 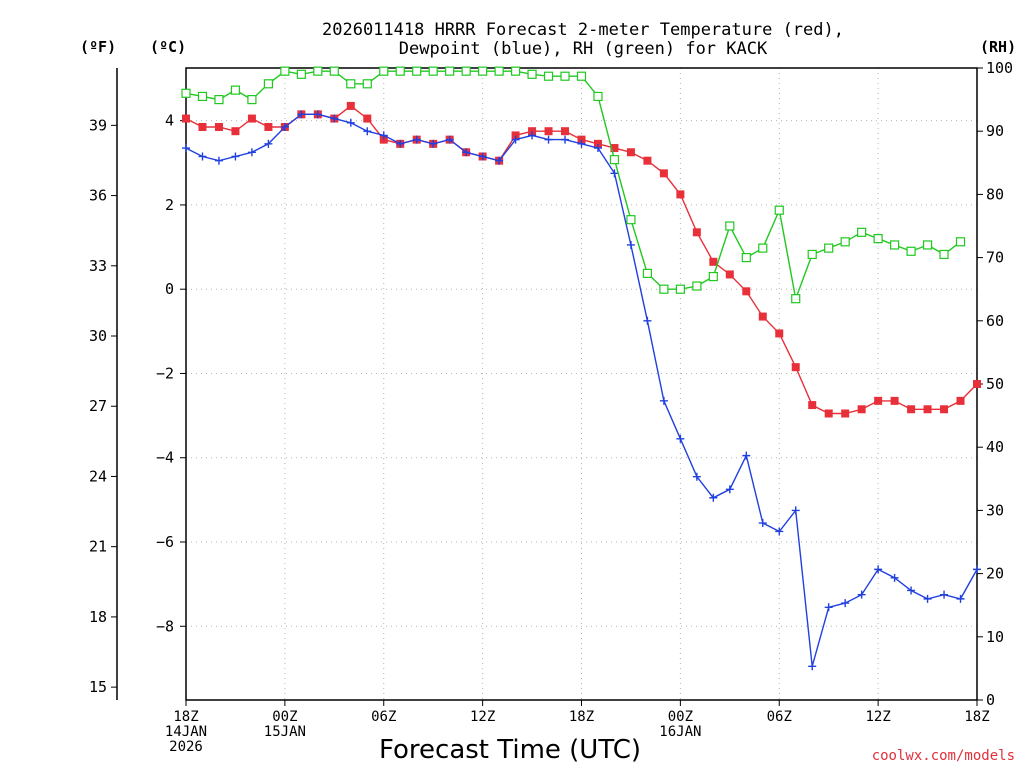 I want to click on celsius-tick-label: −8, so click(x=165, y=626).